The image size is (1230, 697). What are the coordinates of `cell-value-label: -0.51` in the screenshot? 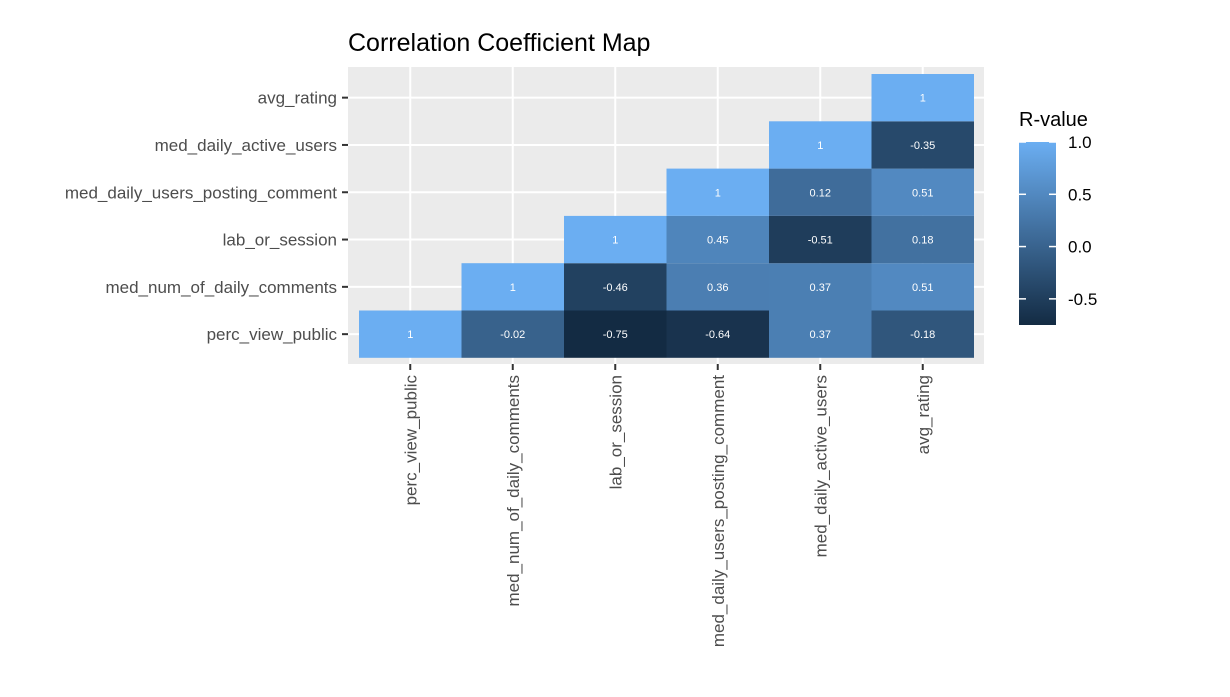 It's located at (820, 241).